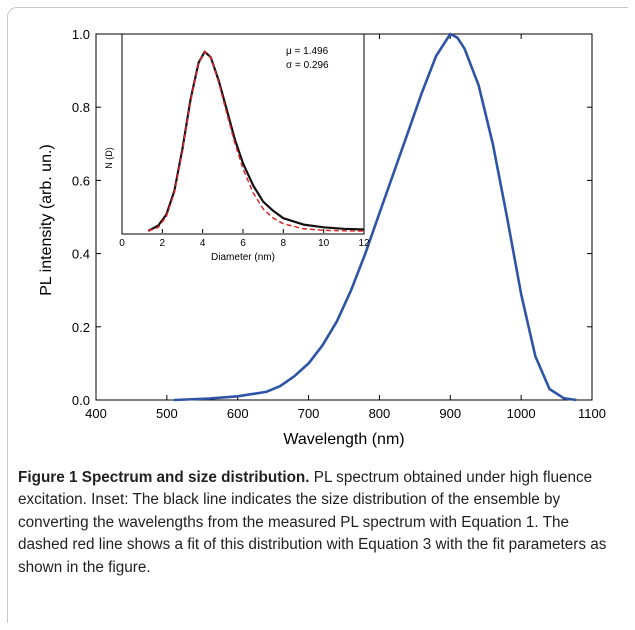 This screenshot has height=630, width=635. I want to click on inset-x-tick-label: 6, so click(243, 243).